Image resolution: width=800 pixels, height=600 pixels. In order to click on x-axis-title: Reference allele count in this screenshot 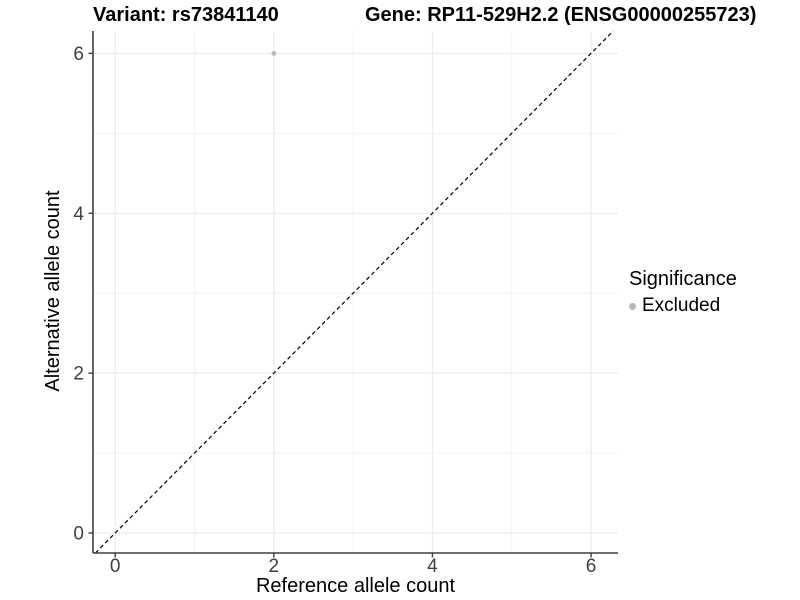, I will do `click(355, 586)`.